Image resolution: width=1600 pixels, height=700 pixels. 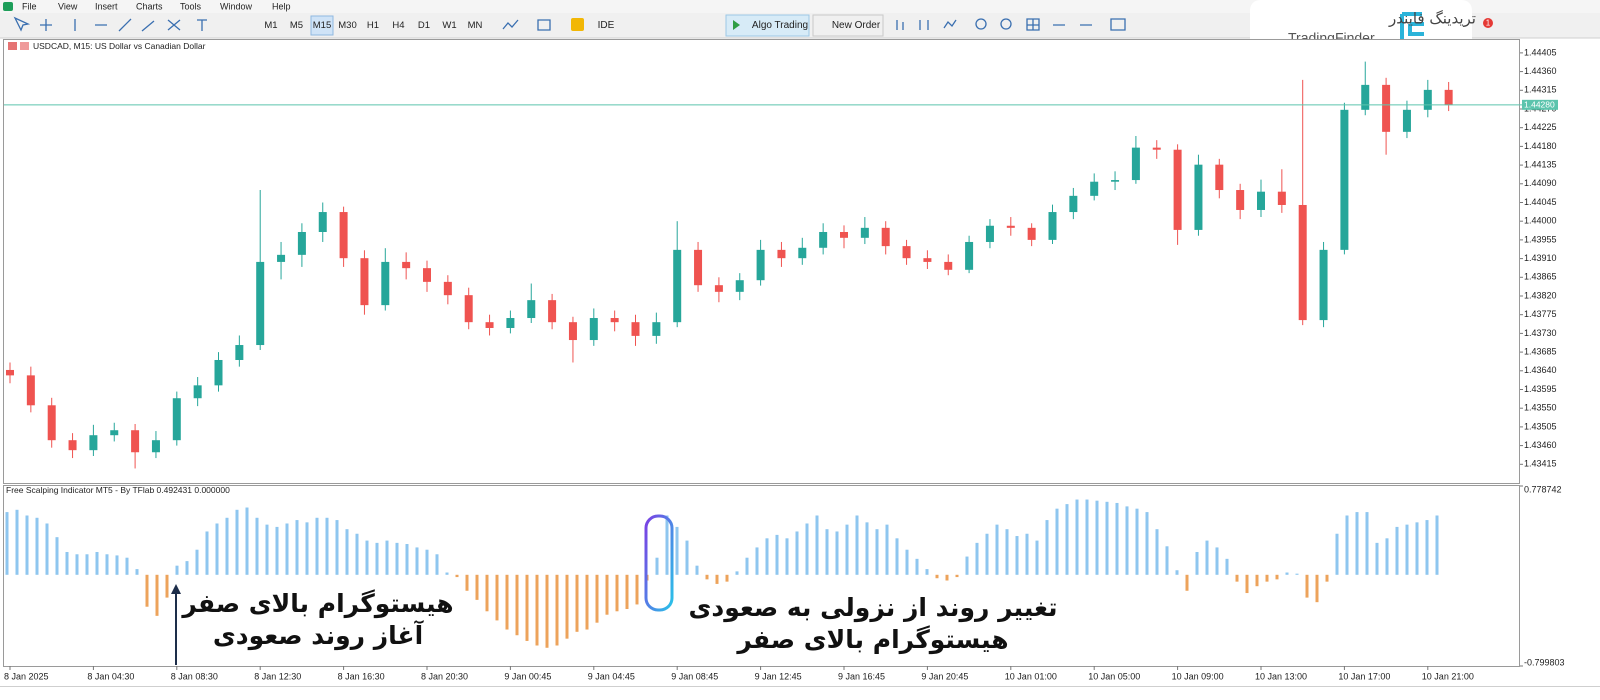 What do you see at coordinates (926, 24) in the screenshot?
I see `chart-mode-icons` at bounding box center [926, 24].